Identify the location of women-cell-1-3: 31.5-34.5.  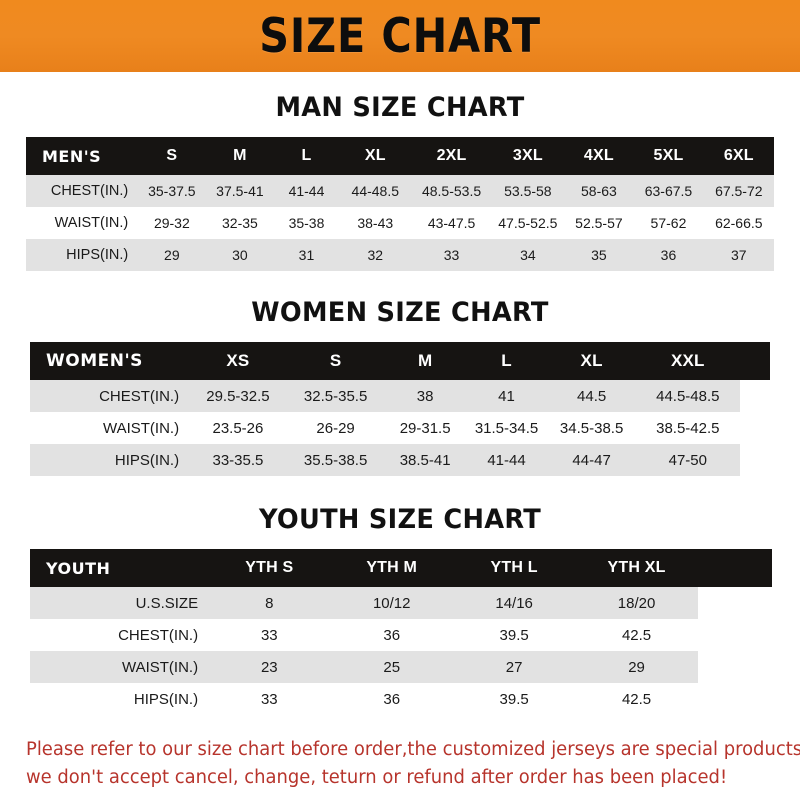
(506, 428).